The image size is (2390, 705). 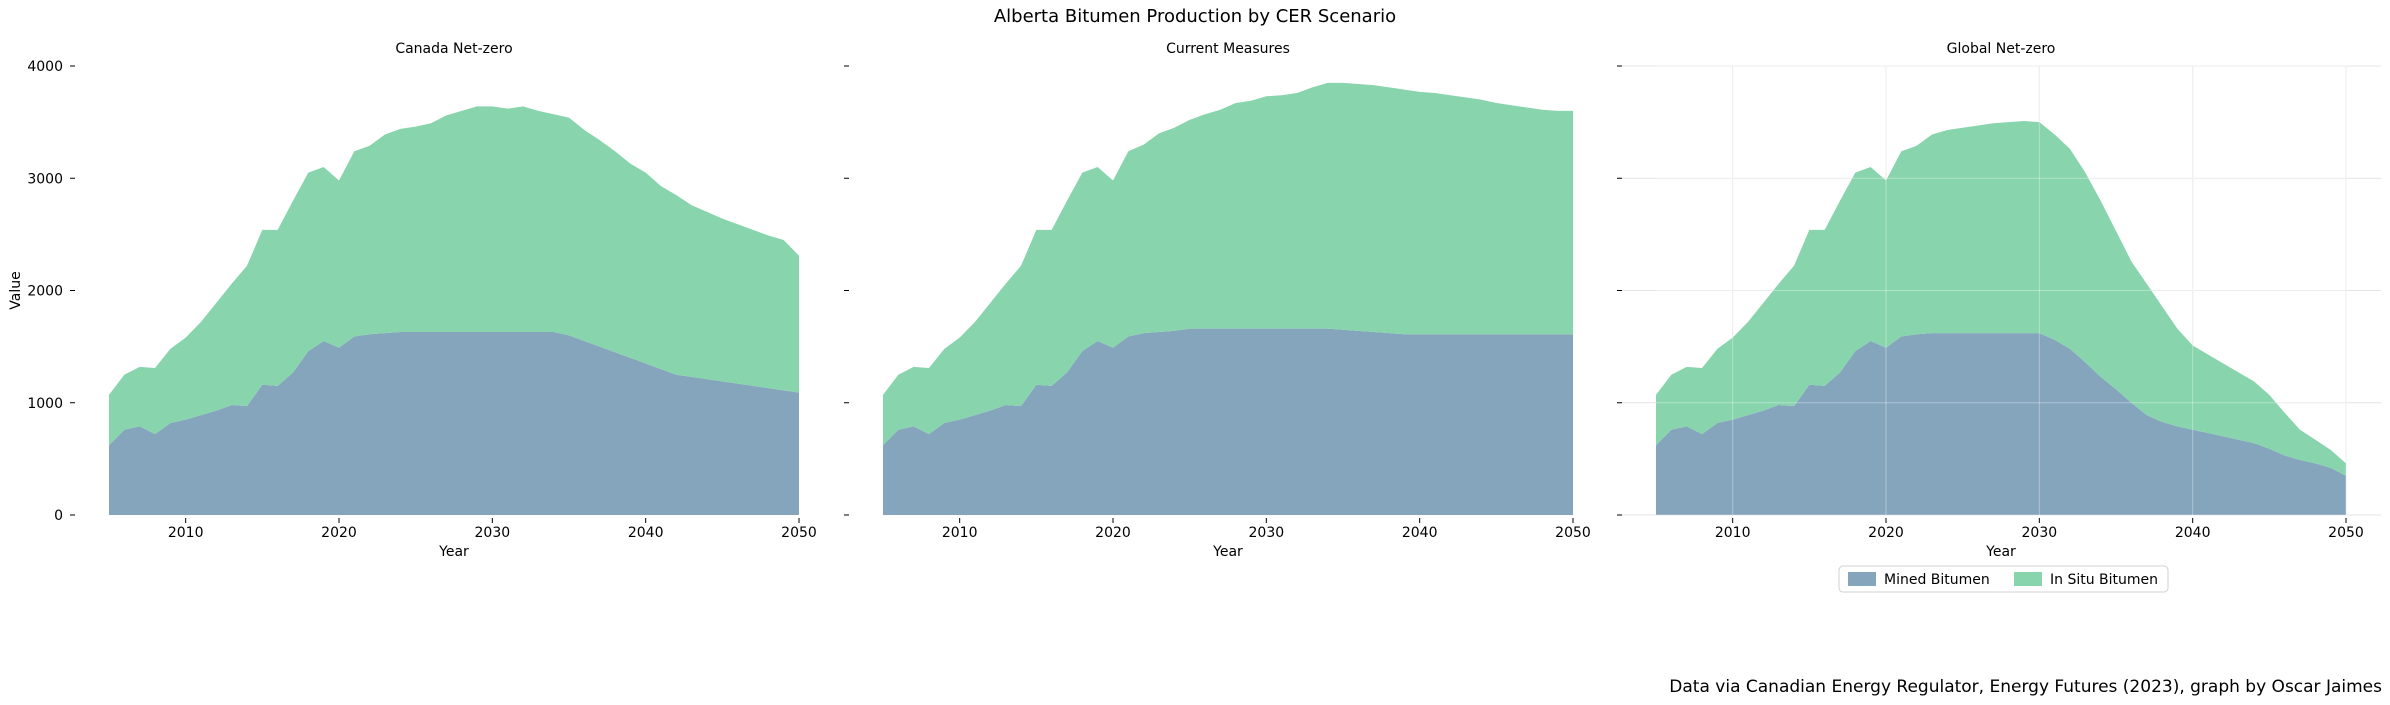 I want to click on y-axis-label: Value, so click(x=16, y=290).